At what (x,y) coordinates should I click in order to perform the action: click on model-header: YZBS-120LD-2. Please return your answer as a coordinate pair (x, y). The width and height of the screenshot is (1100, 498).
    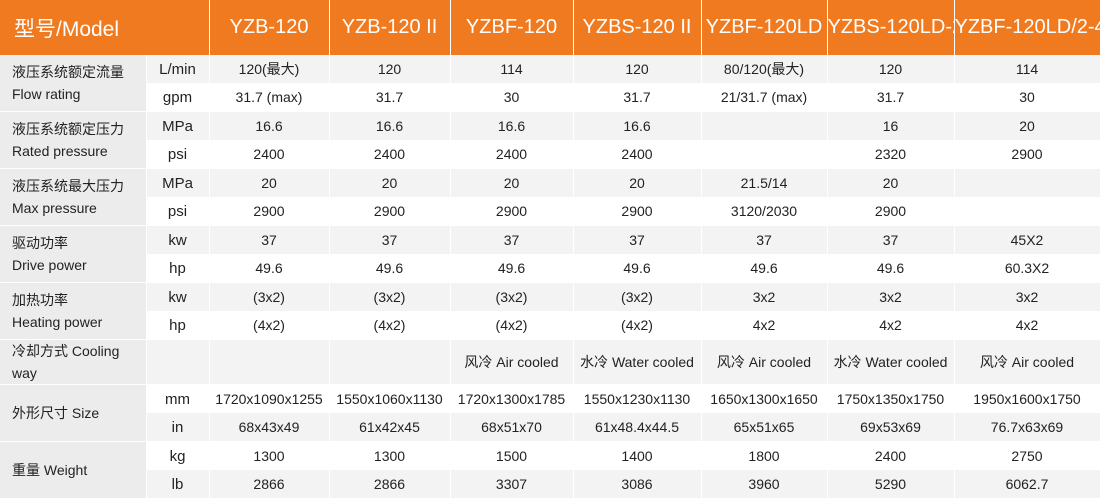
    Looking at the image, I should click on (890, 27).